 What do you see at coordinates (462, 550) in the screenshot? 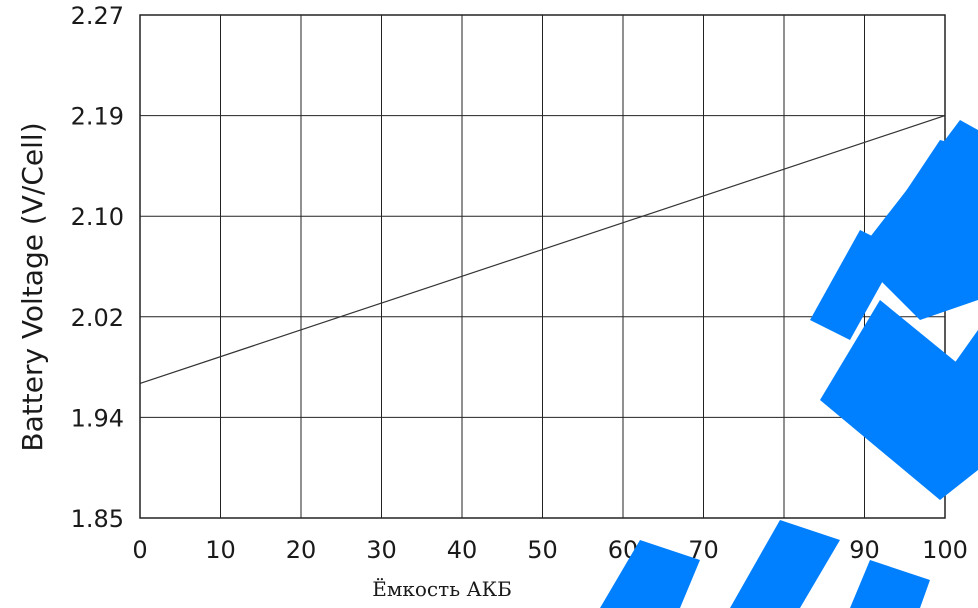
I see `x-tick-label: 40` at bounding box center [462, 550].